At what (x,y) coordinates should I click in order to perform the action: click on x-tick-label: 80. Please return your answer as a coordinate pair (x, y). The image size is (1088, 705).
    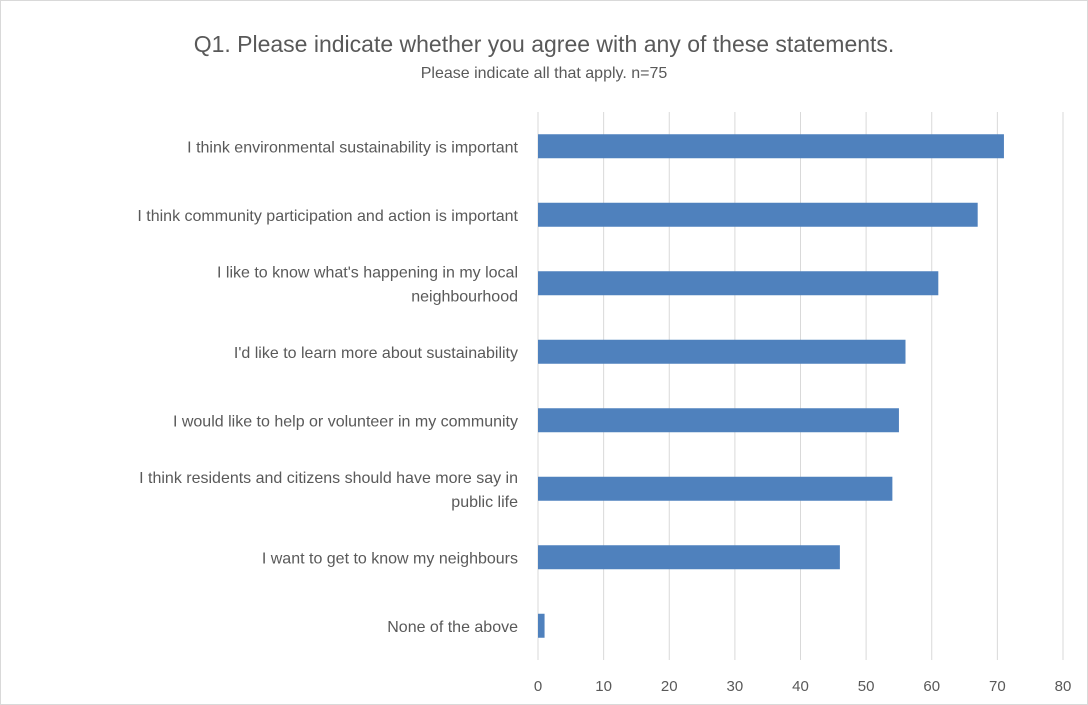
    Looking at the image, I should click on (1063, 686).